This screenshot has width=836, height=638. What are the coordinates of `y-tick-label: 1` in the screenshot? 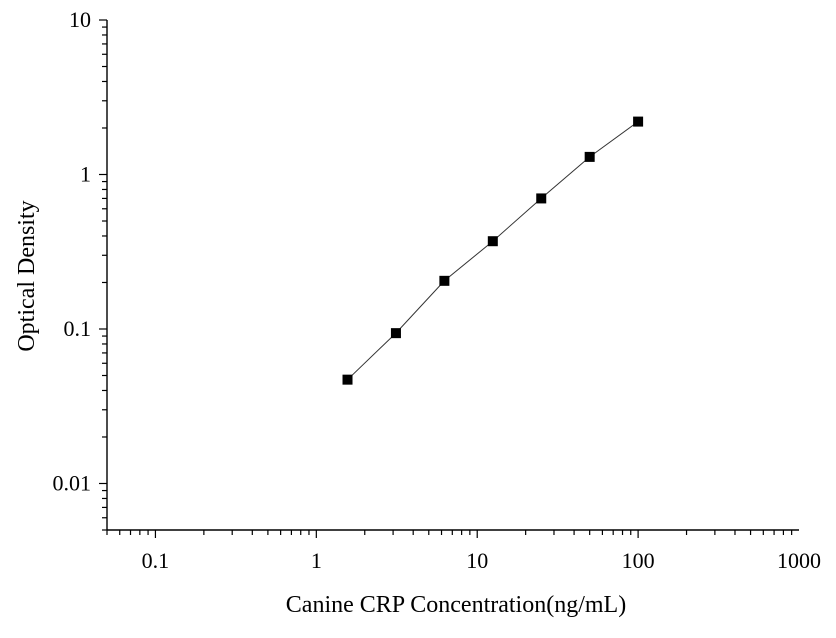 It's located at (85, 173).